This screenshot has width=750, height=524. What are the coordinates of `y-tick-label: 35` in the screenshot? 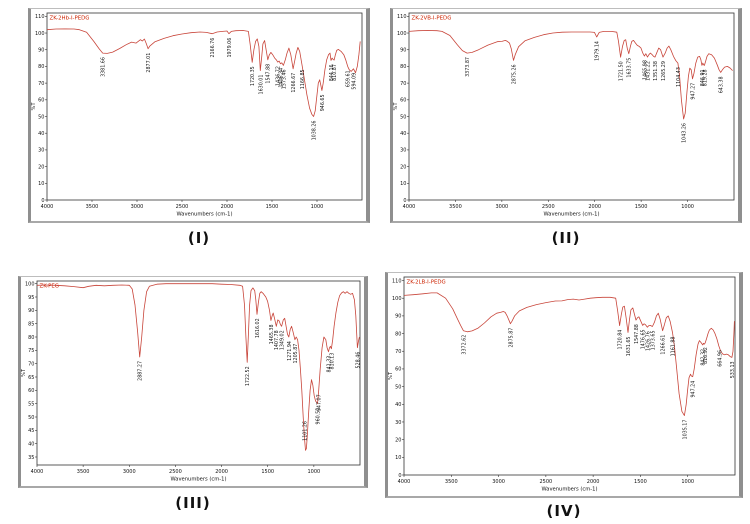 It's located at (31, 458).